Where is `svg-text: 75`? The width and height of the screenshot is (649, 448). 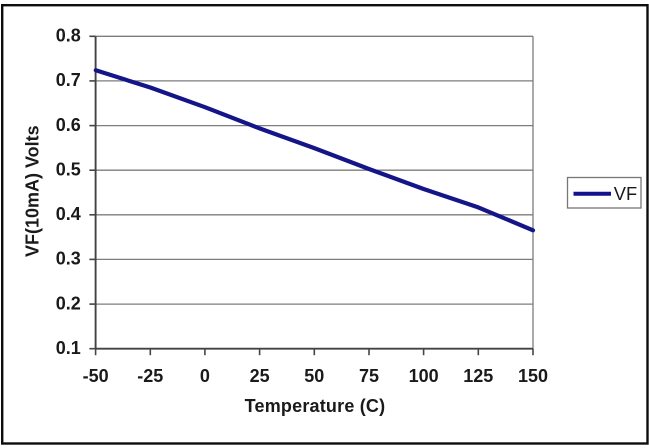 svg-text: 75 is located at coordinates (369, 376).